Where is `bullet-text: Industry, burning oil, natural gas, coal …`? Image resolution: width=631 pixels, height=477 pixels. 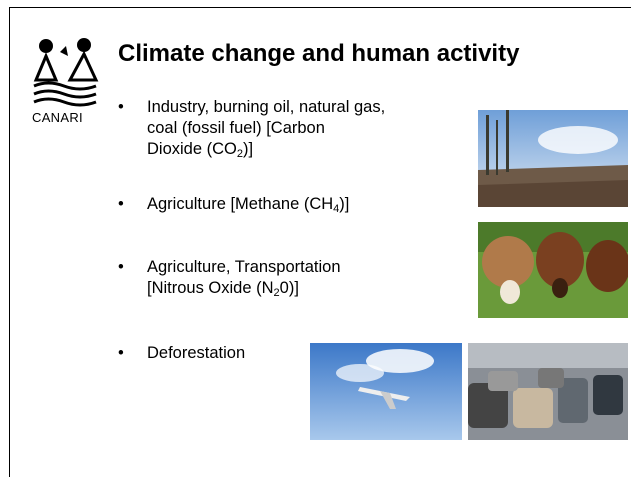 bullet-text: Industry, burning oil, natural gas, coal … is located at coordinates (266, 128).